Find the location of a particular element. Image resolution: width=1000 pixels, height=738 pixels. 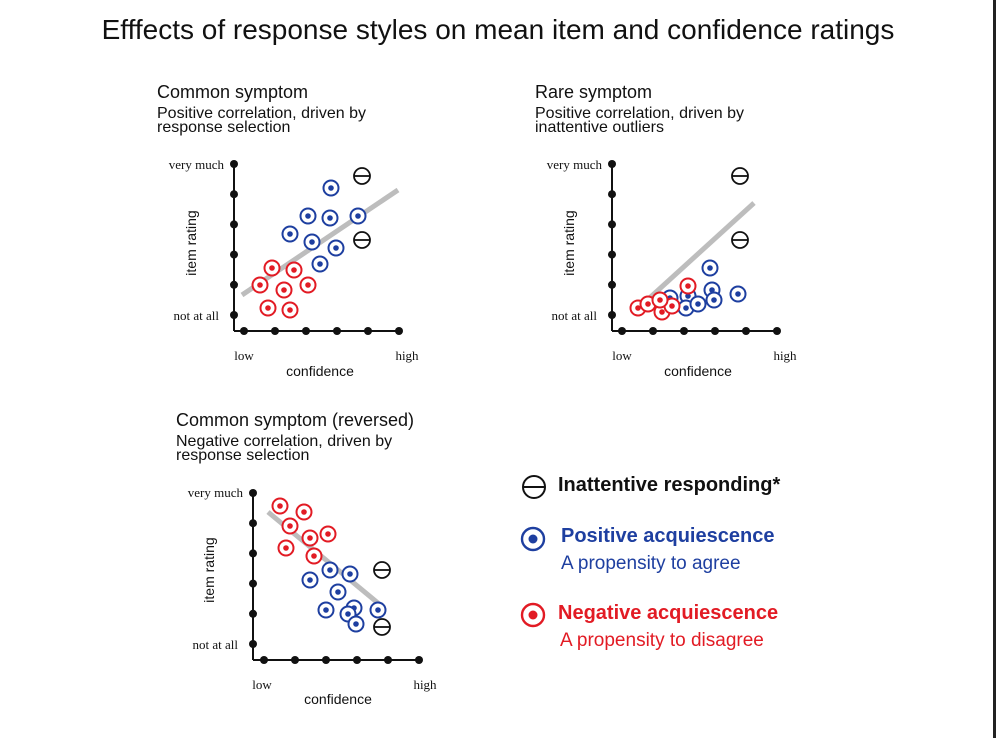

legend-negative-label: Negative acquiescence is located at coordinates (668, 613).